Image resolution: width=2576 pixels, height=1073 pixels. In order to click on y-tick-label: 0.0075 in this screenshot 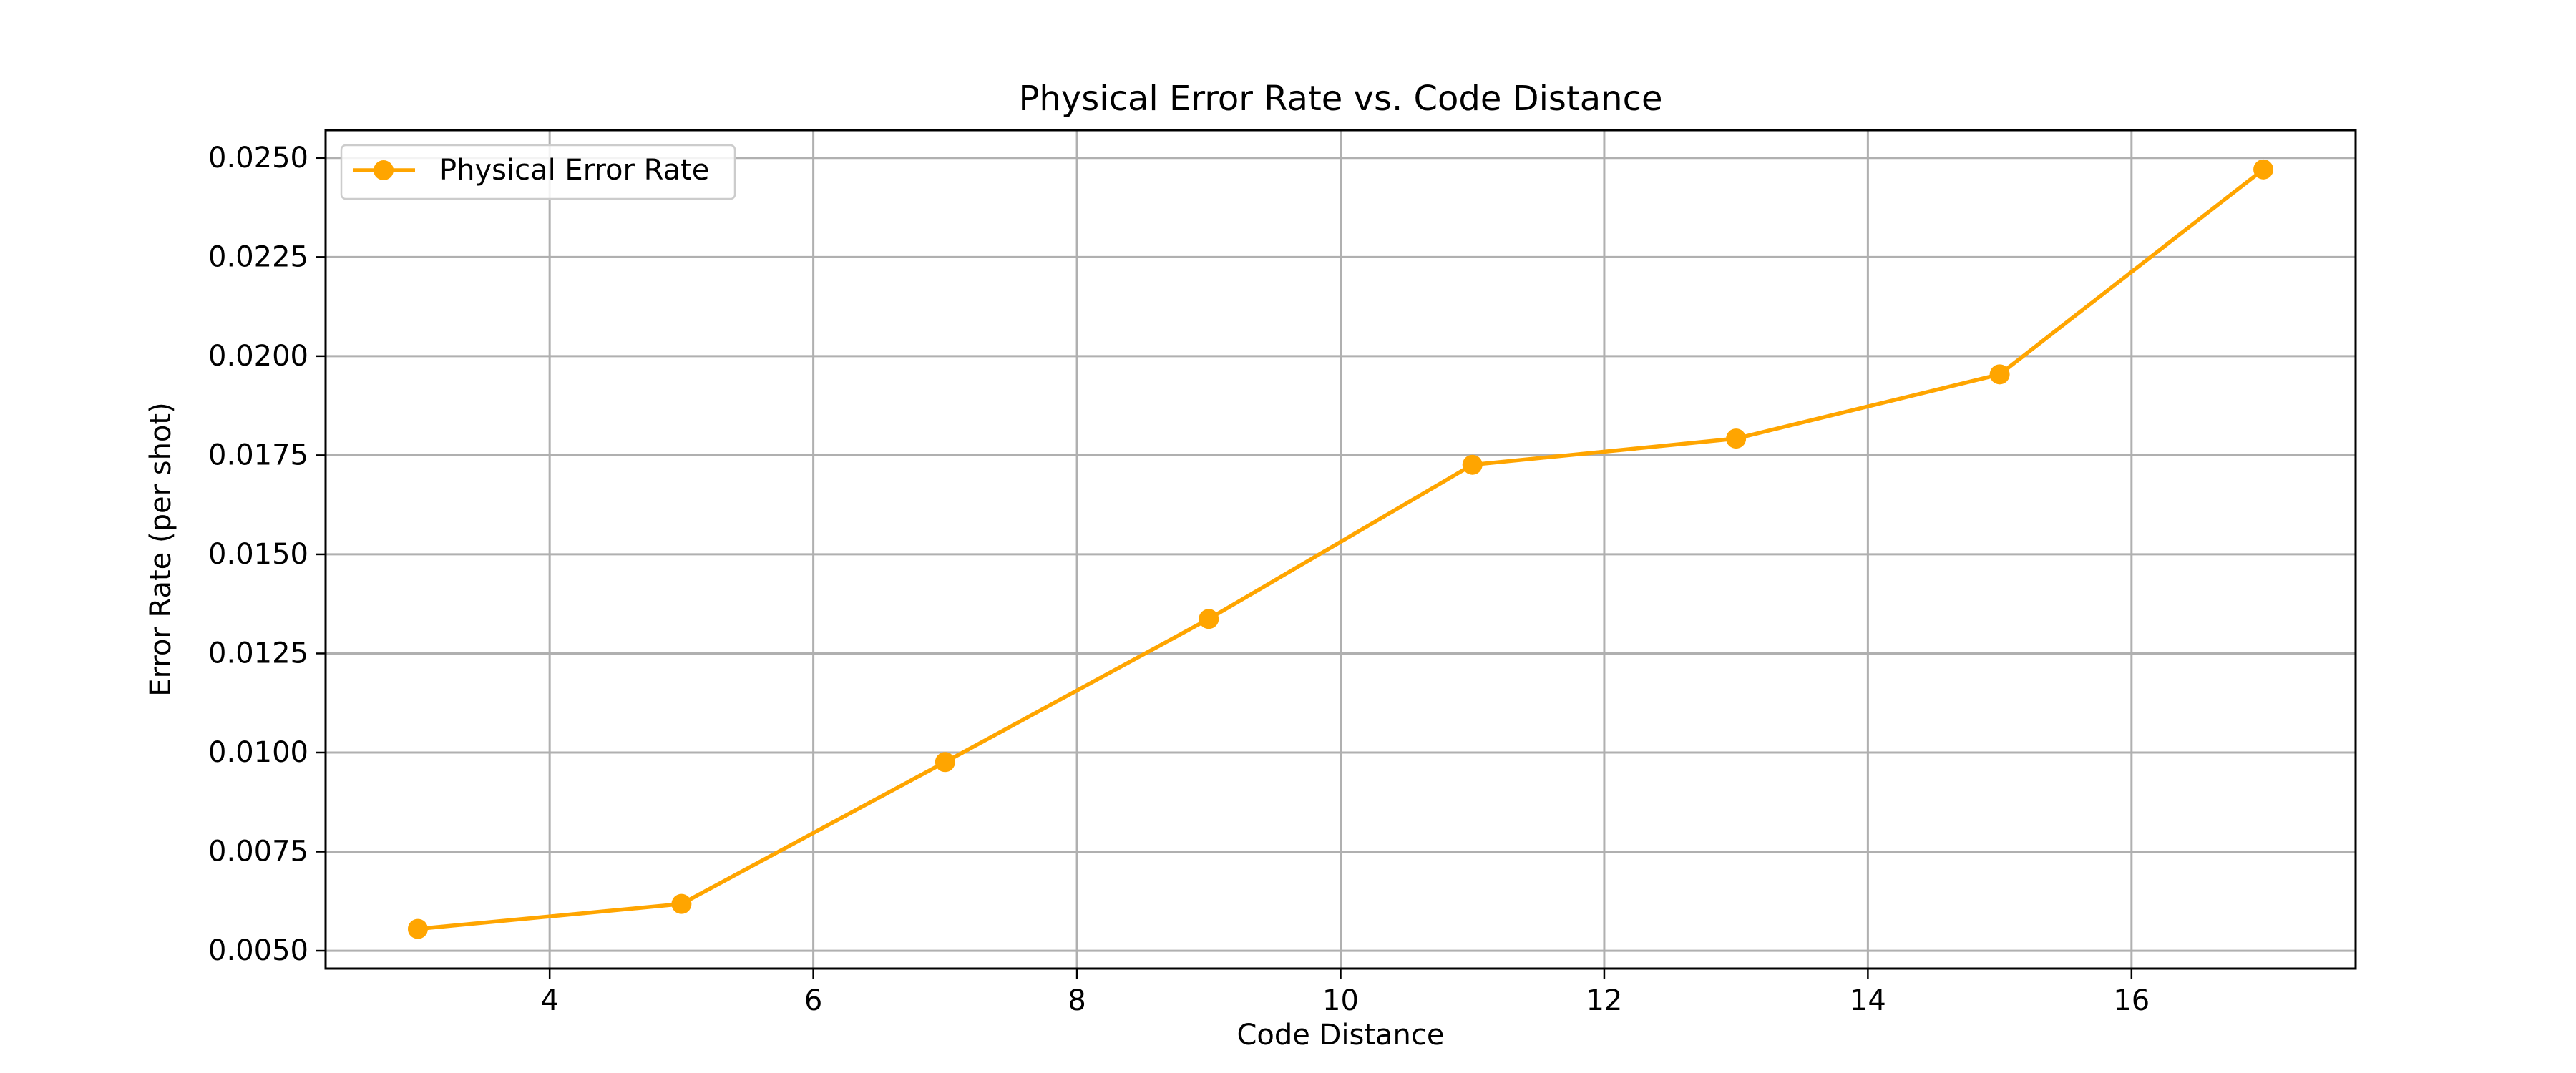, I will do `click(258, 852)`.